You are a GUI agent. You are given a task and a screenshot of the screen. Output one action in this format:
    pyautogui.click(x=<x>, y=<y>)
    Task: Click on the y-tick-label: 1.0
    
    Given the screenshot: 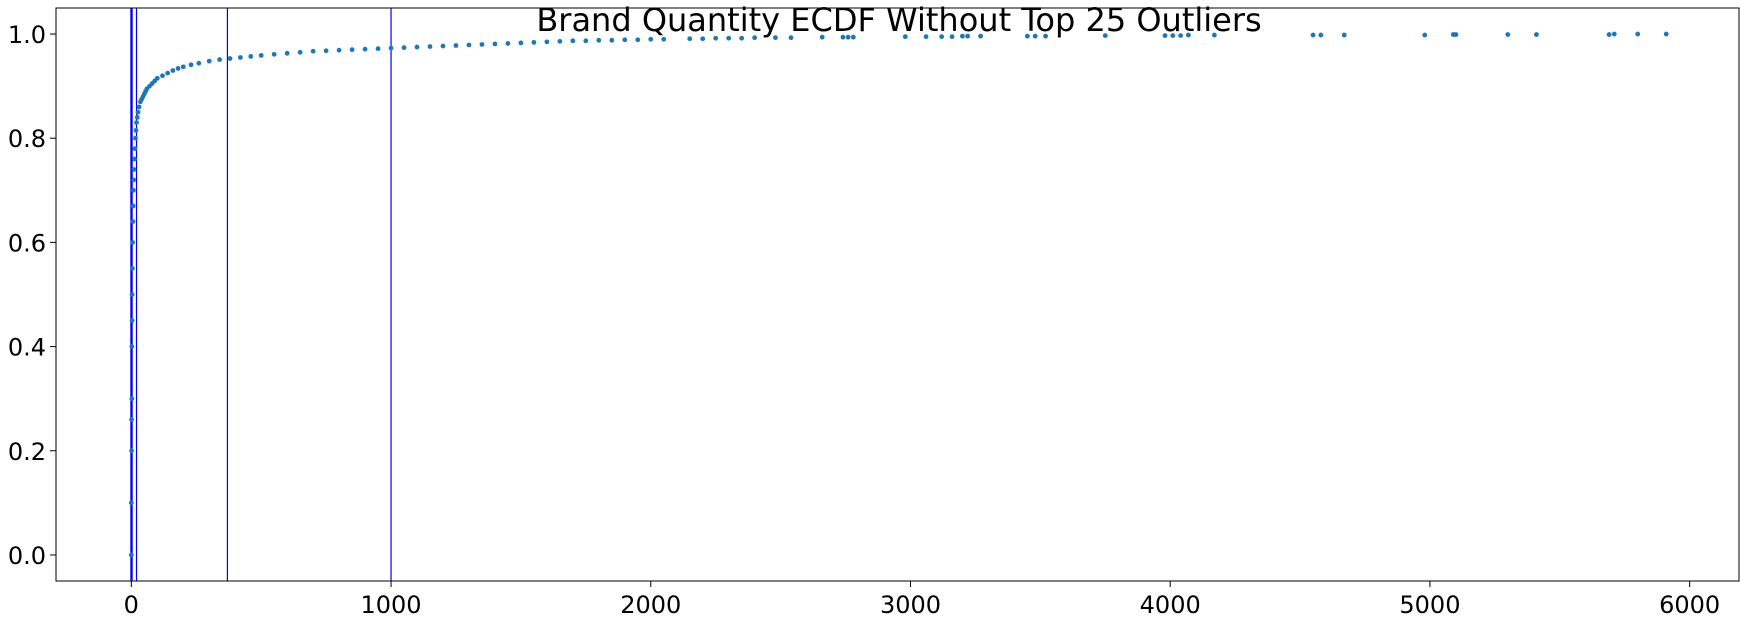 What is the action you would take?
    pyautogui.click(x=27, y=35)
    